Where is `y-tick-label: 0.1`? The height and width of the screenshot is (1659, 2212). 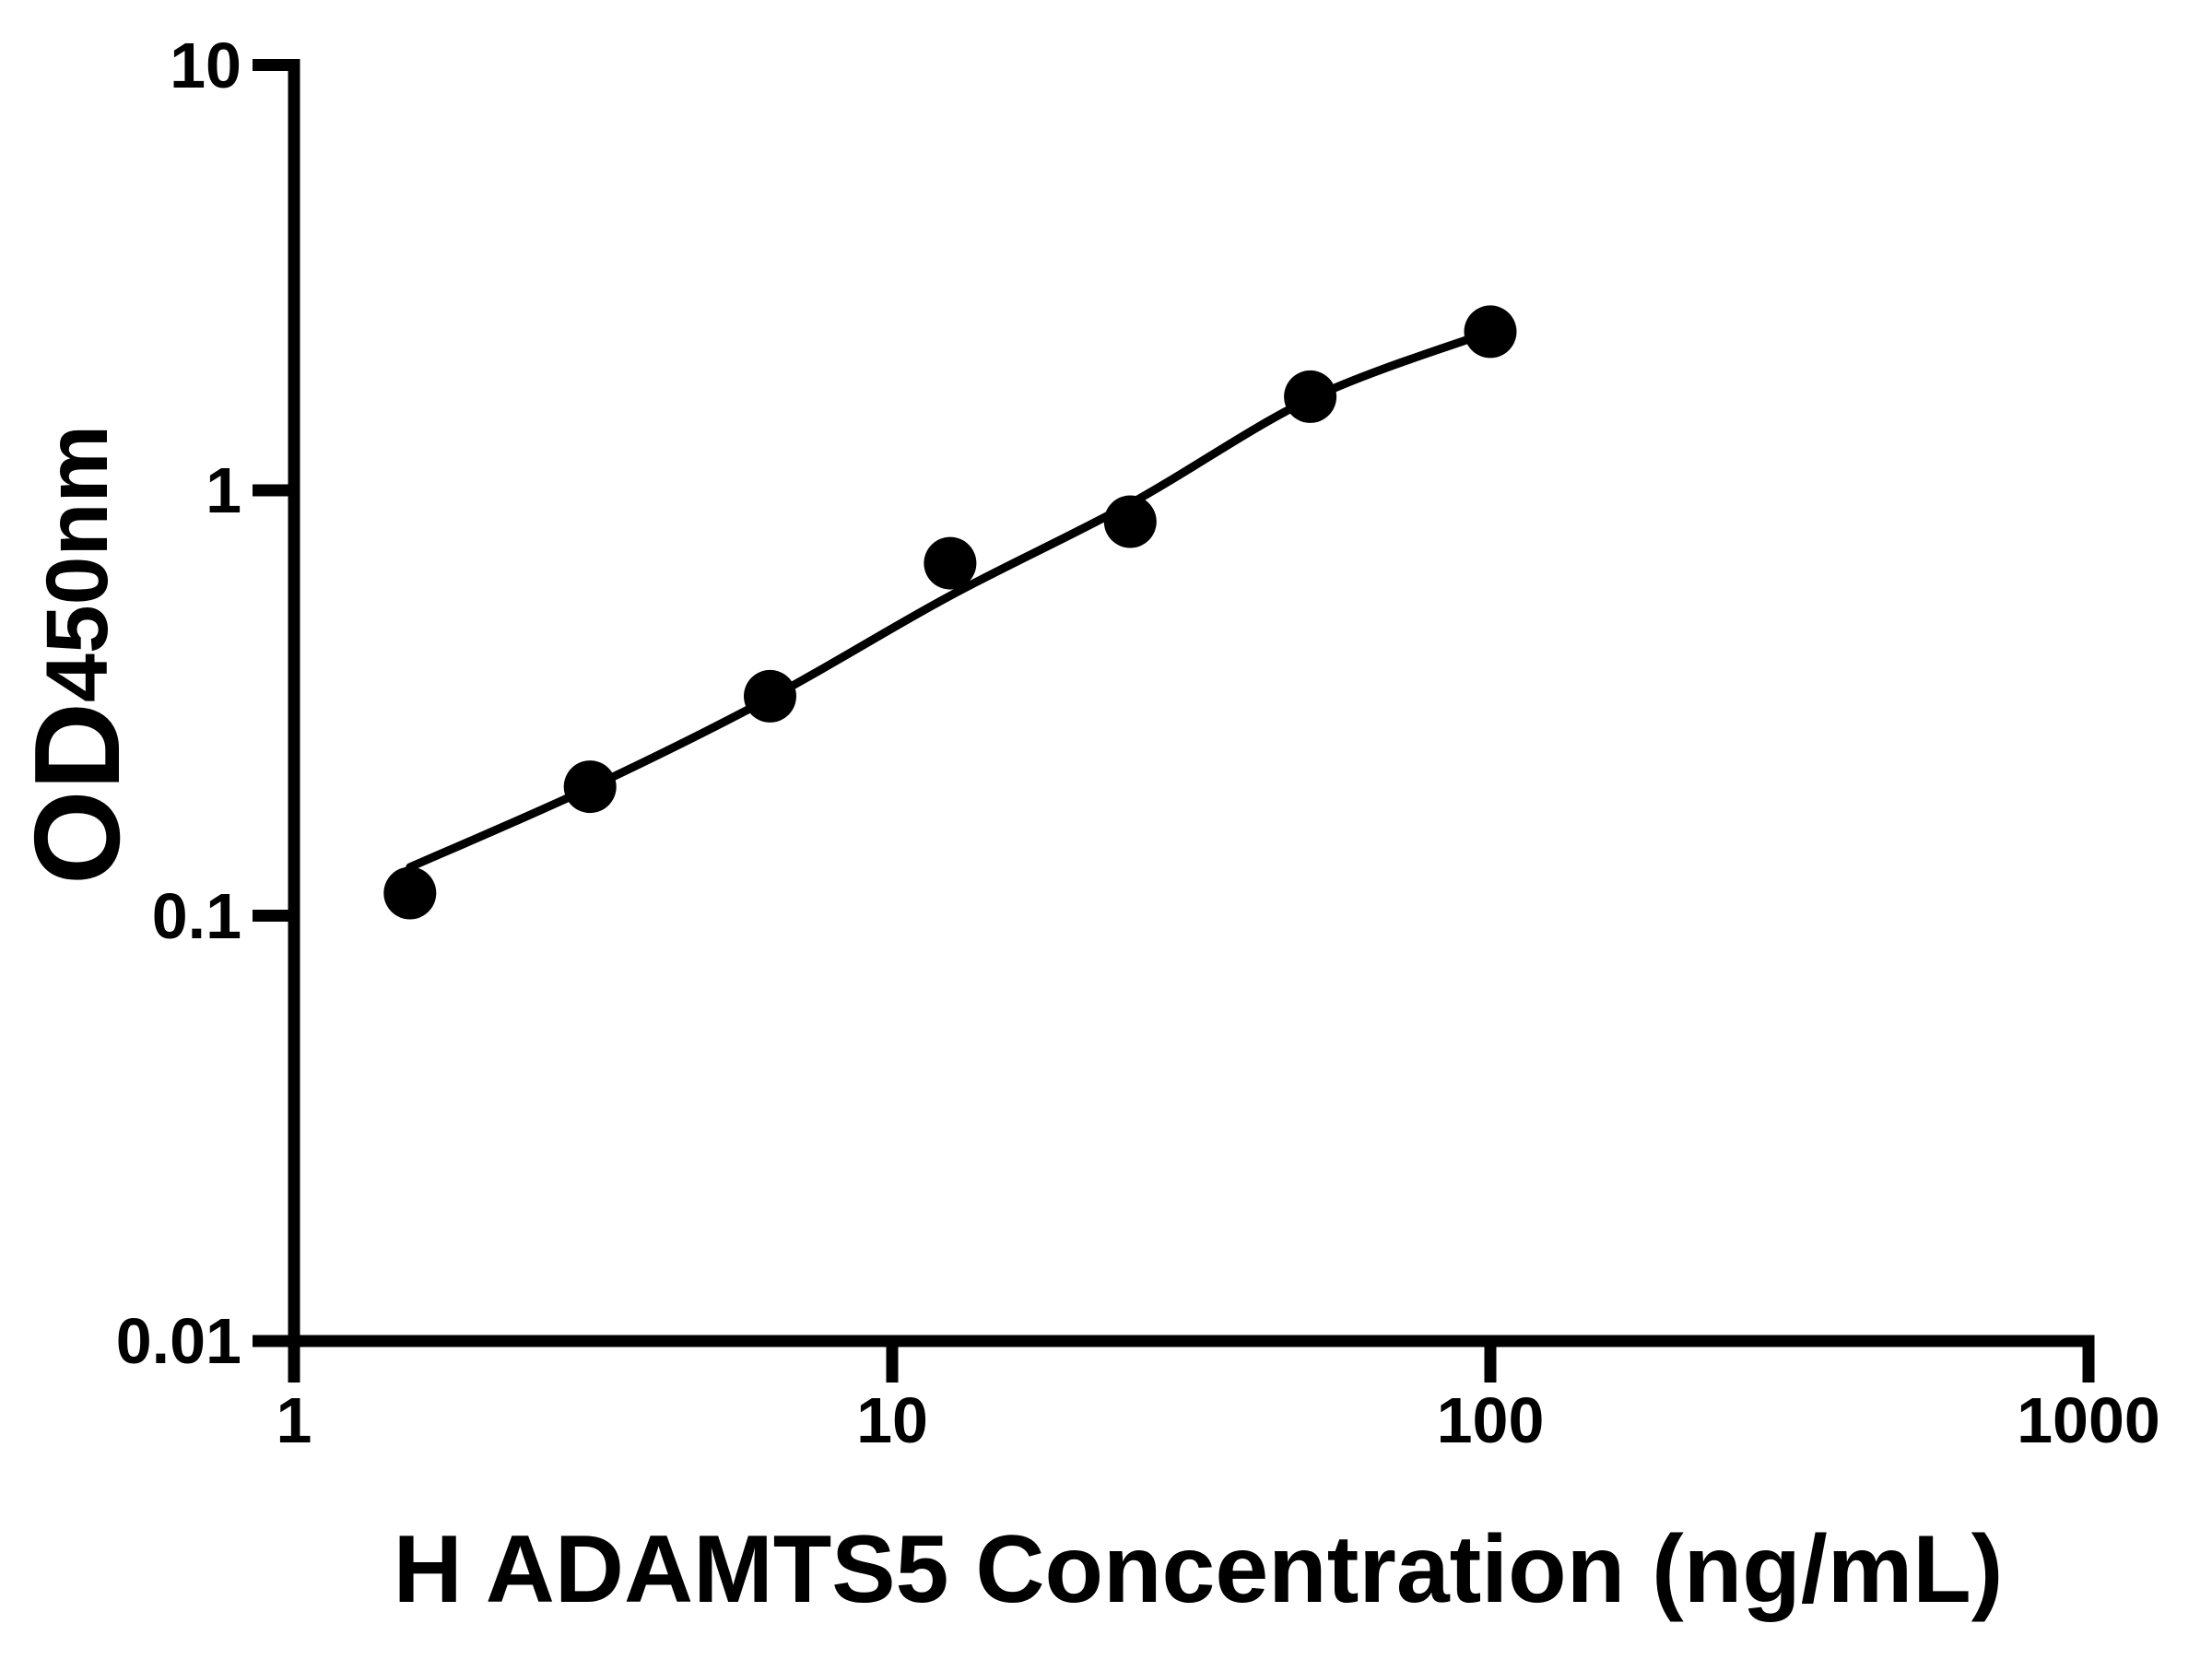 y-tick-label: 0.1 is located at coordinates (196, 915).